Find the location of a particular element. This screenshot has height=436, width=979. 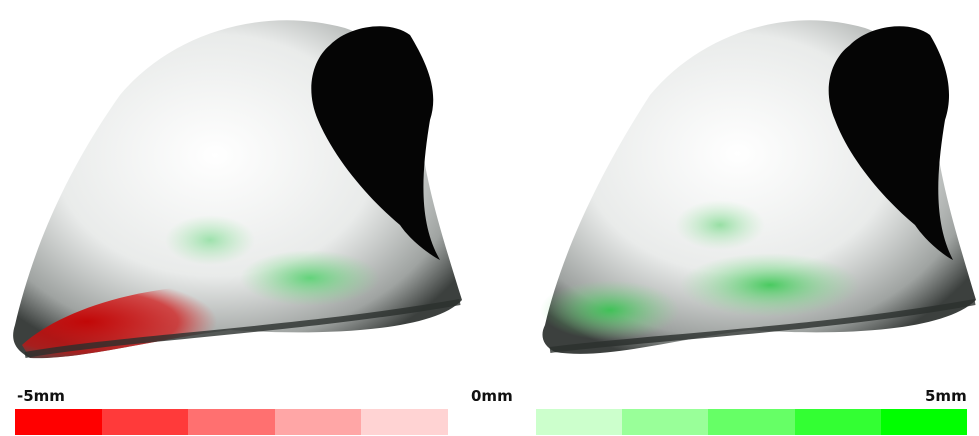

left-red-region is located at coordinates (130, 322).